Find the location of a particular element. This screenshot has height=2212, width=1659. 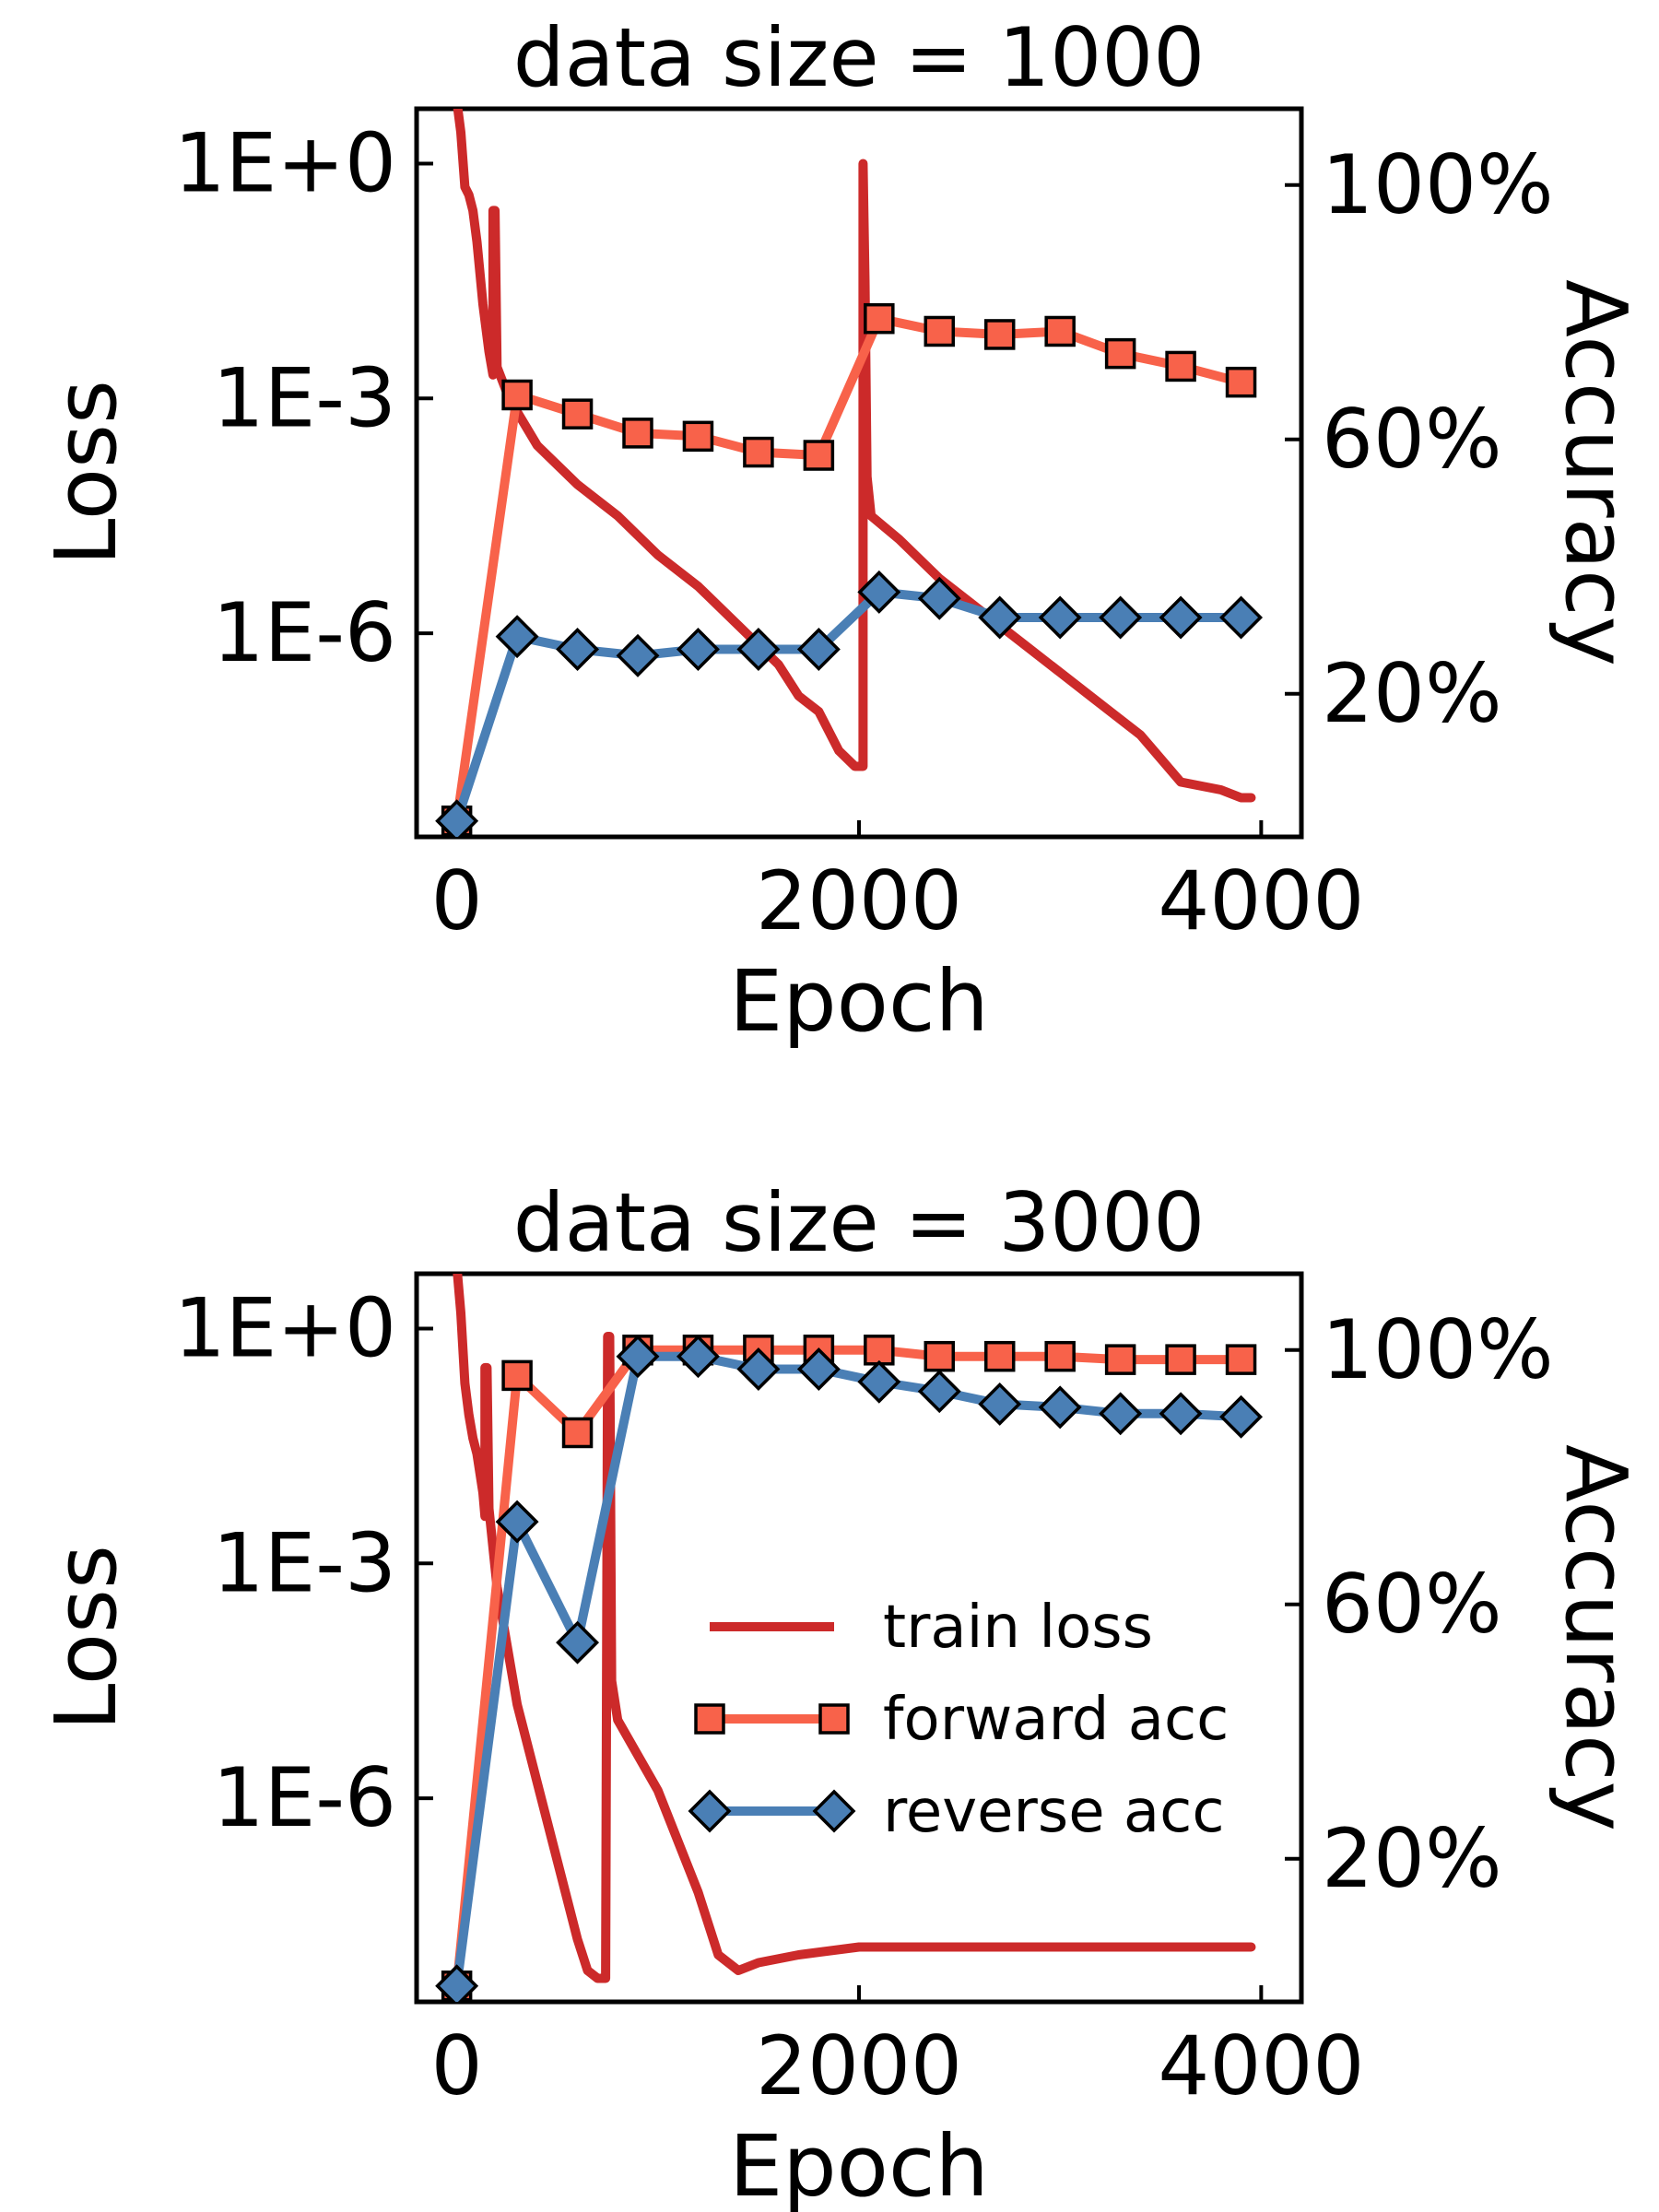

chart-title: data size = 1000 is located at coordinates (859, 57).